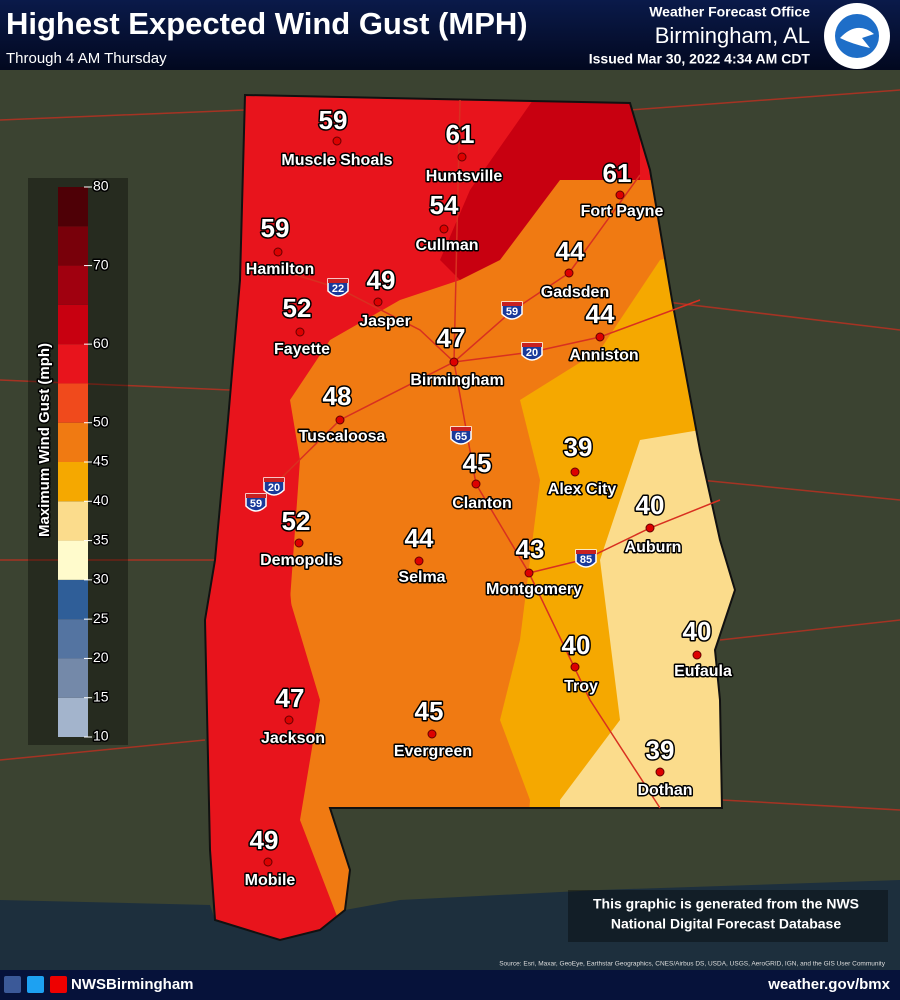  What do you see at coordinates (700, 59) in the screenshot?
I see `issued: Issued Mar 30, 2022 4:34 AM CDT` at bounding box center [700, 59].